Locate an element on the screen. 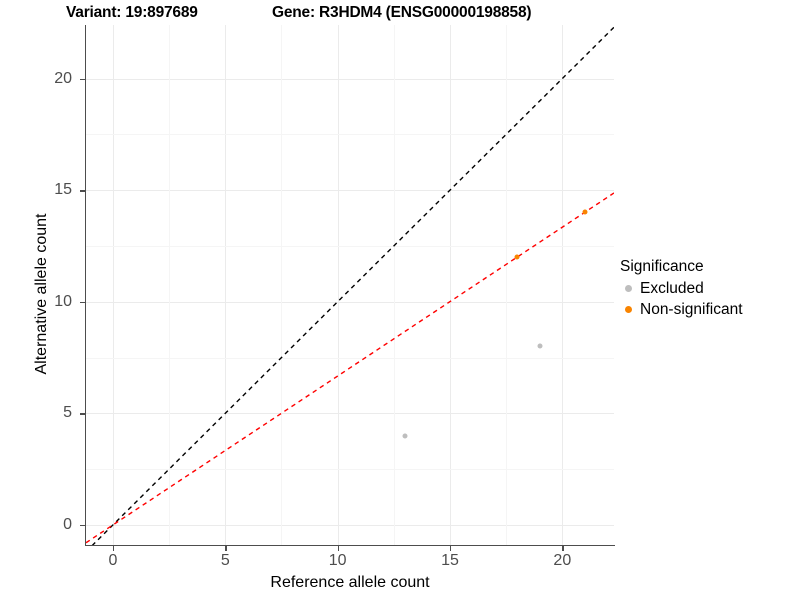  y-tick-label: 0 is located at coordinates (67, 524).